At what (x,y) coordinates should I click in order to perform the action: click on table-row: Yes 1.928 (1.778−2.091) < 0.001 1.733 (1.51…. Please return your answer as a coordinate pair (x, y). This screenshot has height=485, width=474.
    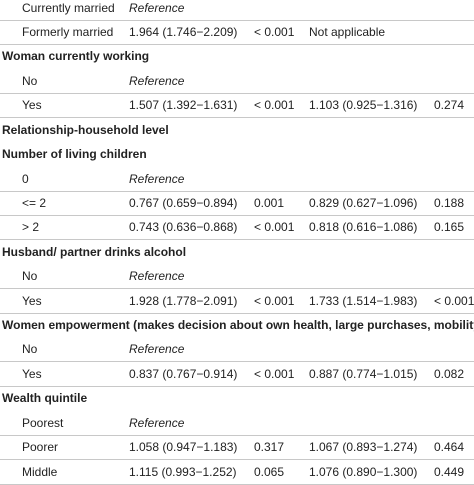
    Looking at the image, I should click on (237, 301).